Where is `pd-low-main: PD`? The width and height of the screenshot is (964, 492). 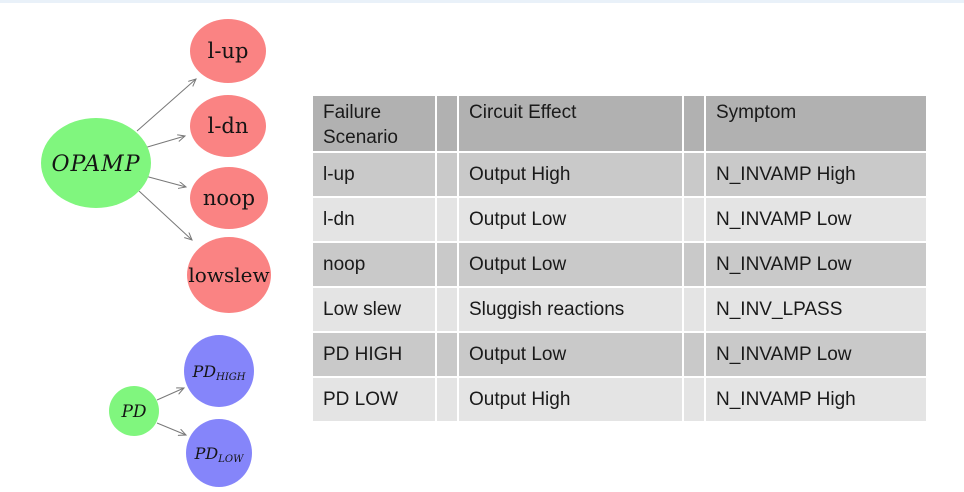 pd-low-main: PD is located at coordinates (206, 453).